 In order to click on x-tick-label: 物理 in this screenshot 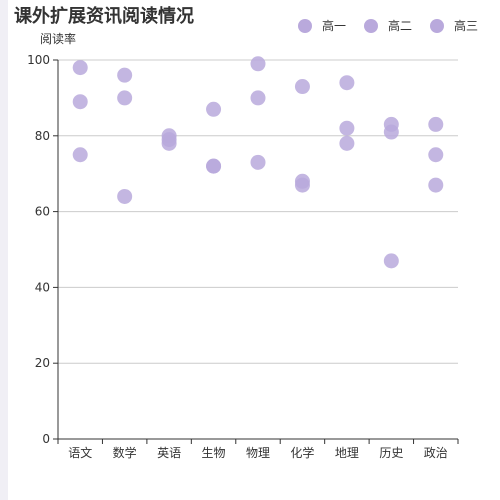, I will do `click(258, 453)`.